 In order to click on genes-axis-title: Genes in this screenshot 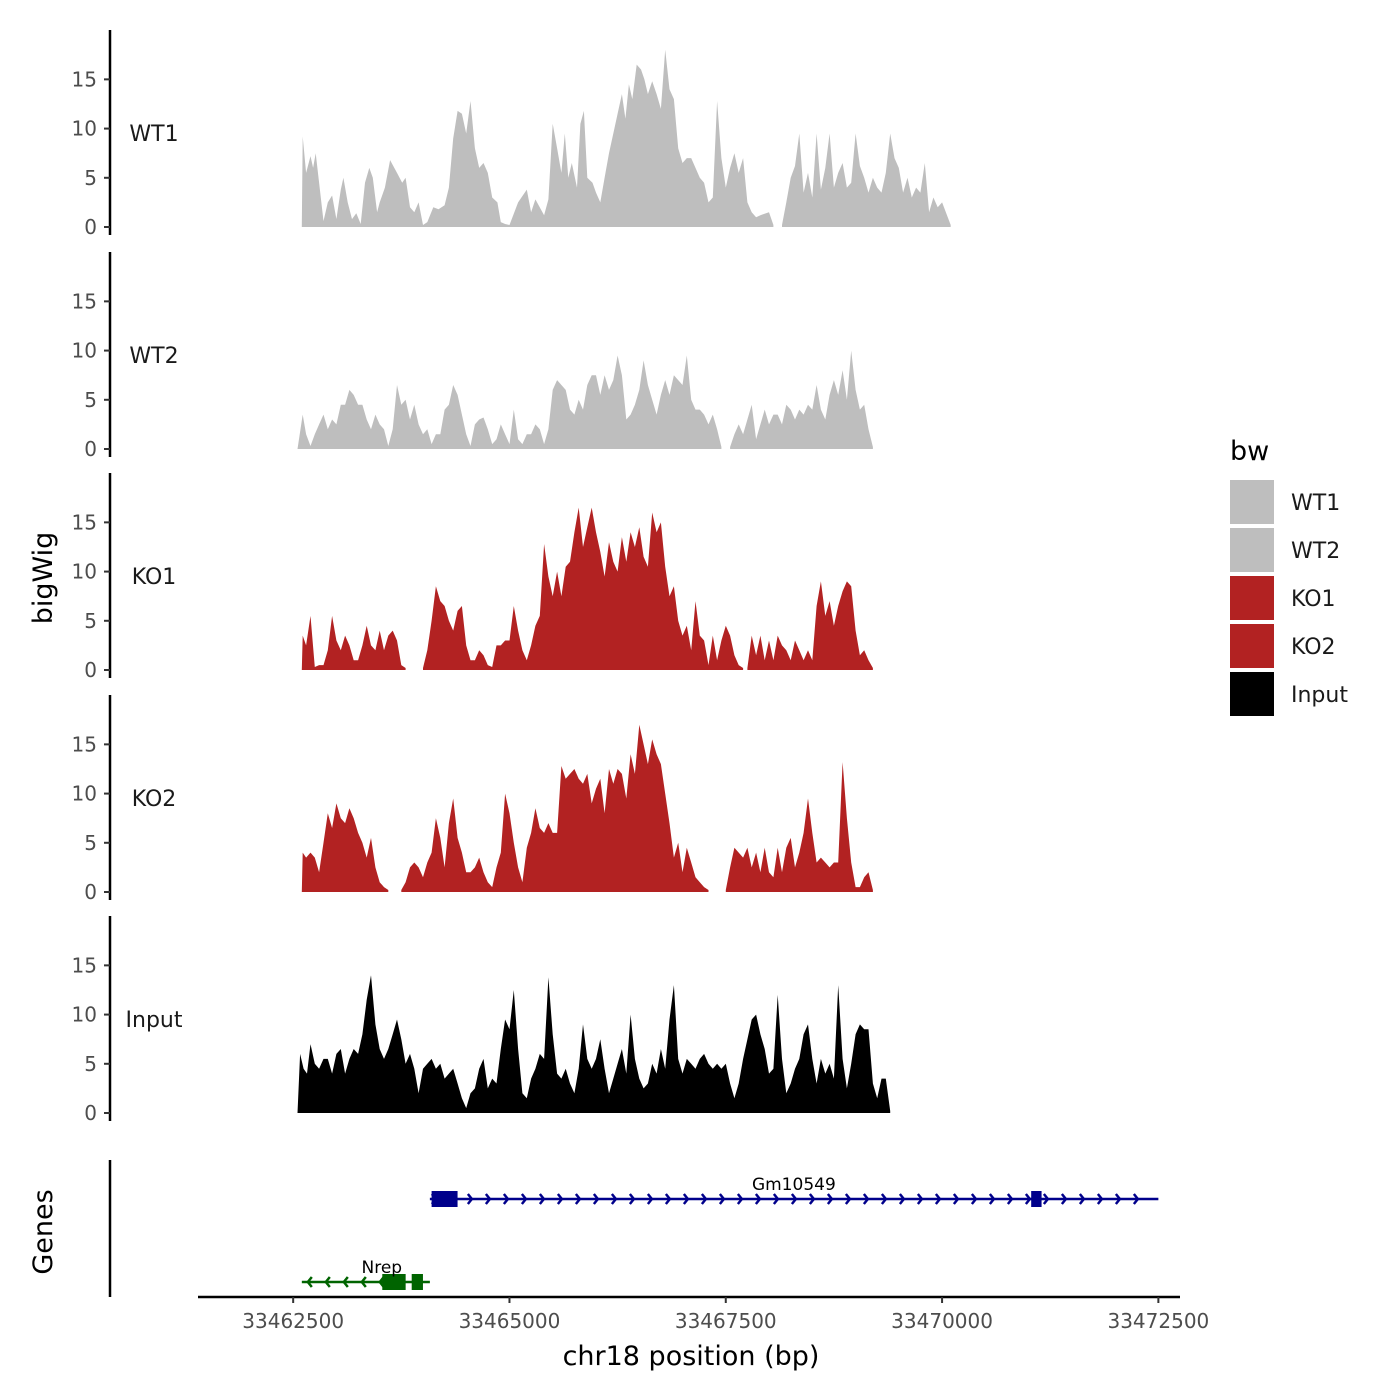, I will do `click(43, 1231)`.